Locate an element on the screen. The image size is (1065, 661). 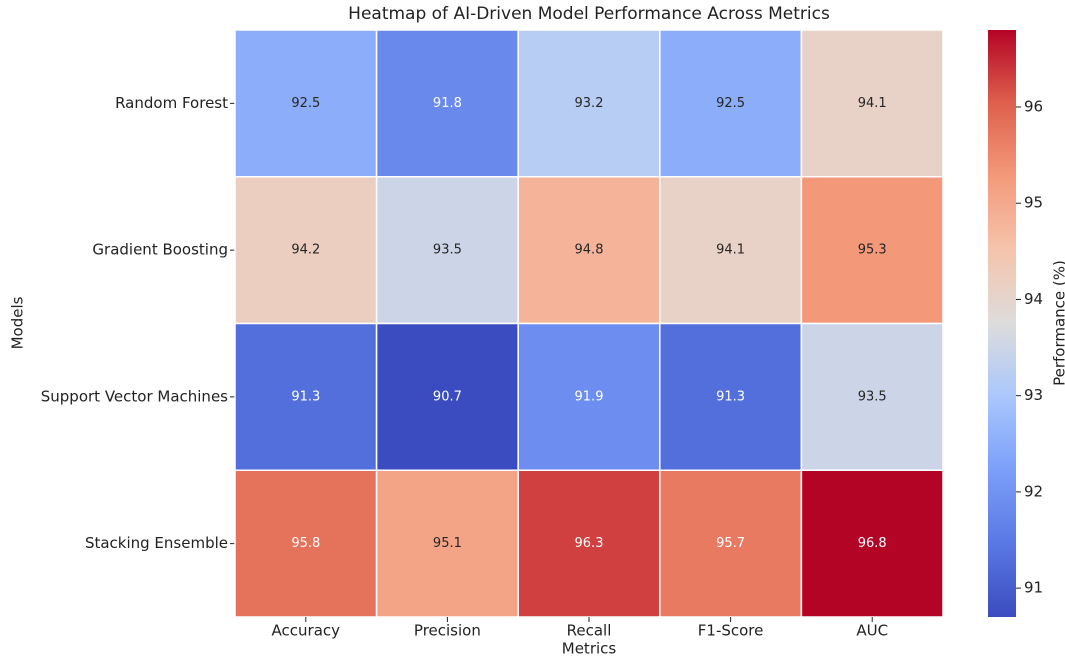
colorbar-tick-label: 92 is located at coordinates (1033, 491).